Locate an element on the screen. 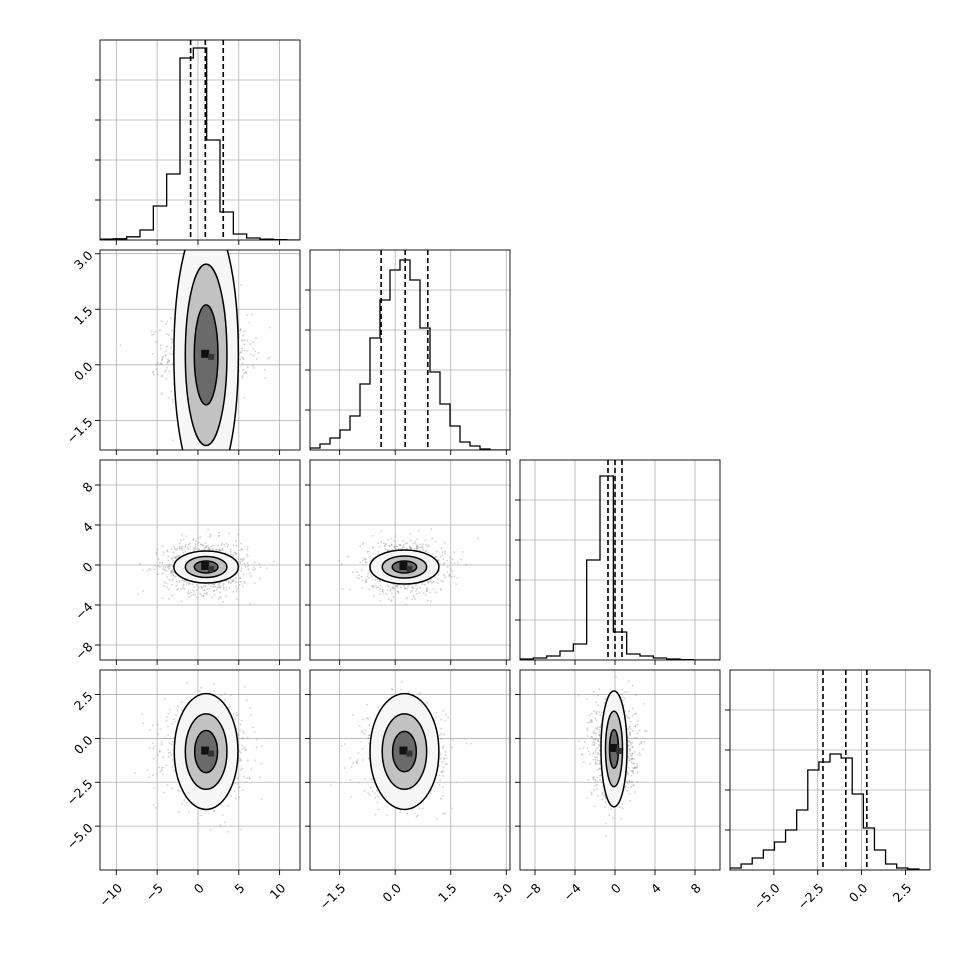  panel-background is located at coordinates (620, 560).